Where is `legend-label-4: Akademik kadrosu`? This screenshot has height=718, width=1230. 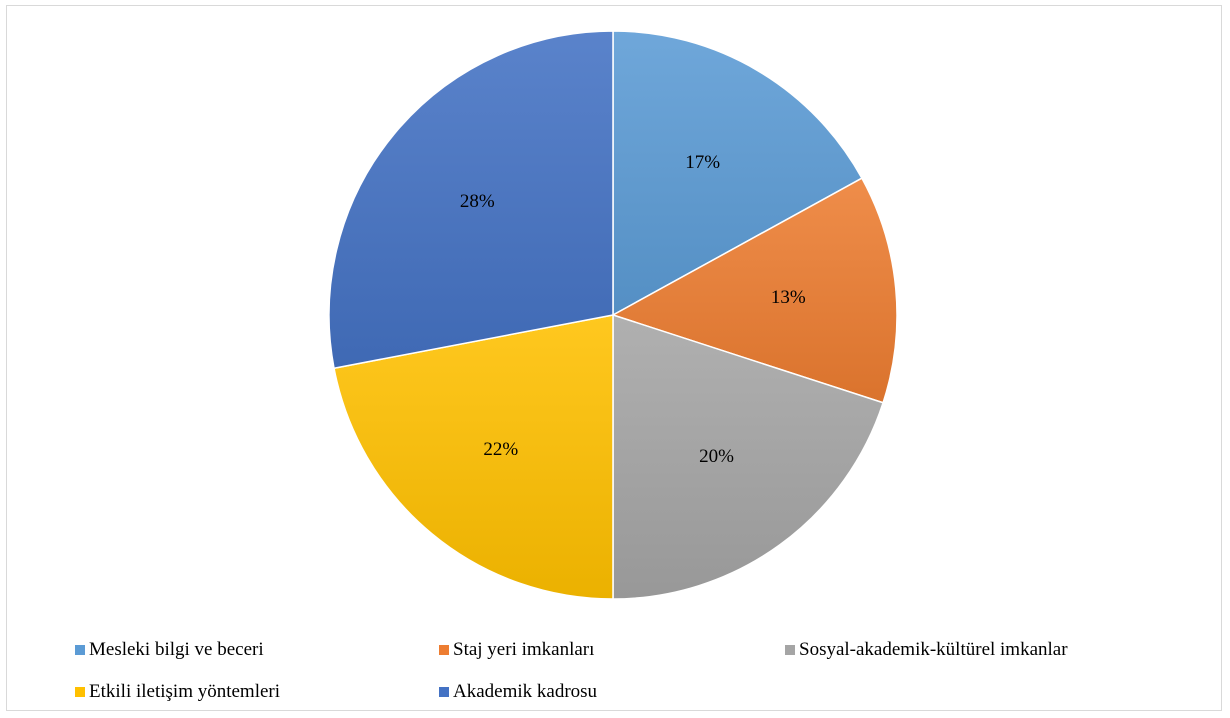 legend-label-4: Akademik kadrosu is located at coordinates (525, 691).